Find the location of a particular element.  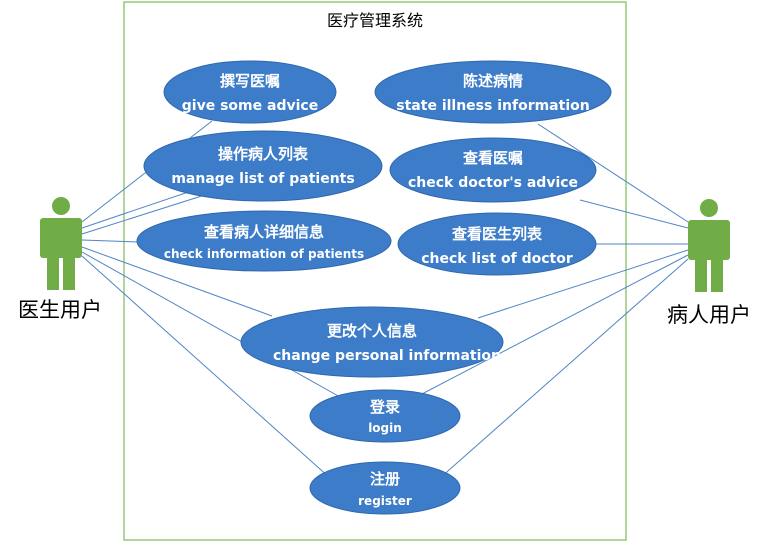

use-case-label-en: change personal information is located at coordinates (387, 356).